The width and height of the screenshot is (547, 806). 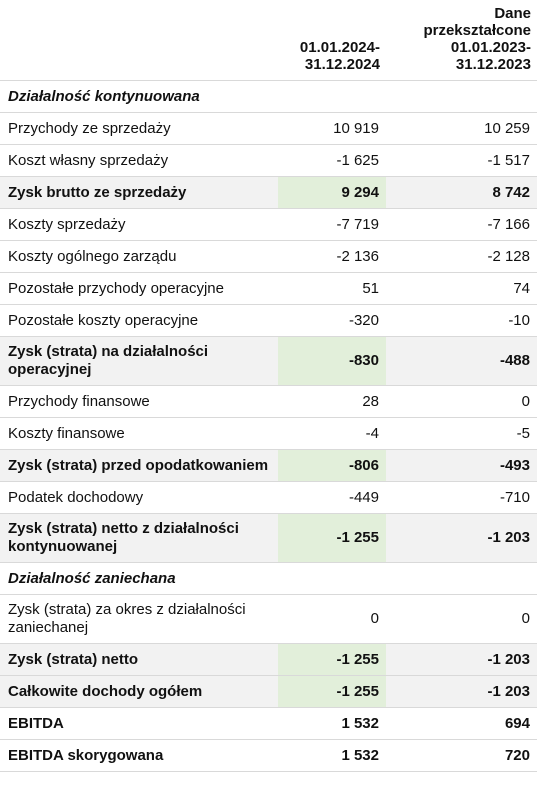 I want to click on row-value: -7 166, so click(x=461, y=224).